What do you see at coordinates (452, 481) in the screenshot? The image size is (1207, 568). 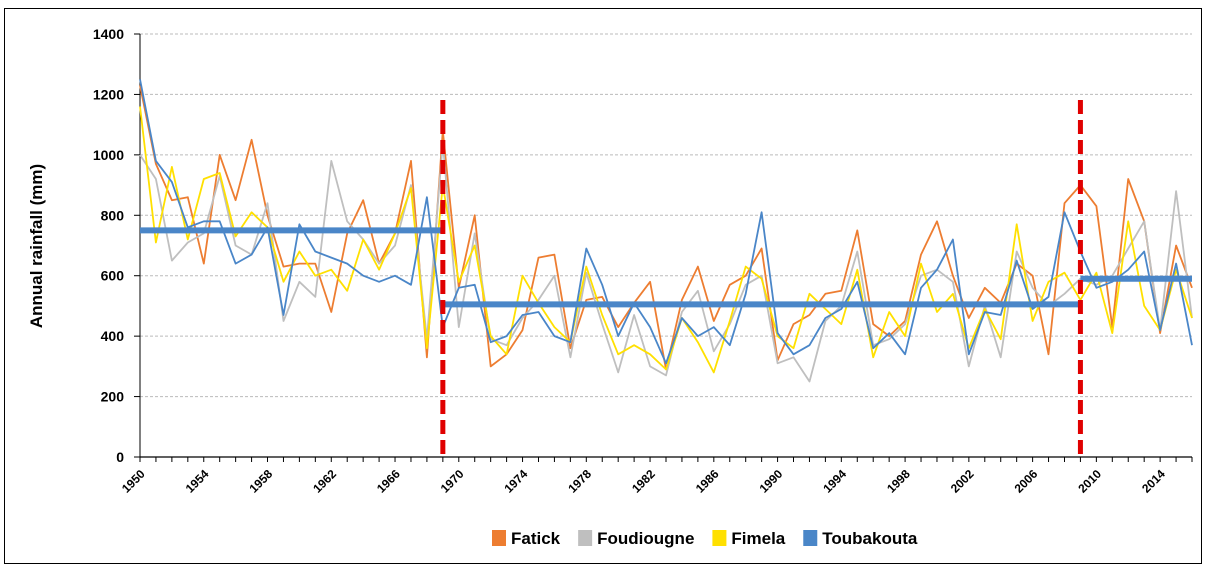 I see `x-tick-label-1970: 1970` at bounding box center [452, 481].